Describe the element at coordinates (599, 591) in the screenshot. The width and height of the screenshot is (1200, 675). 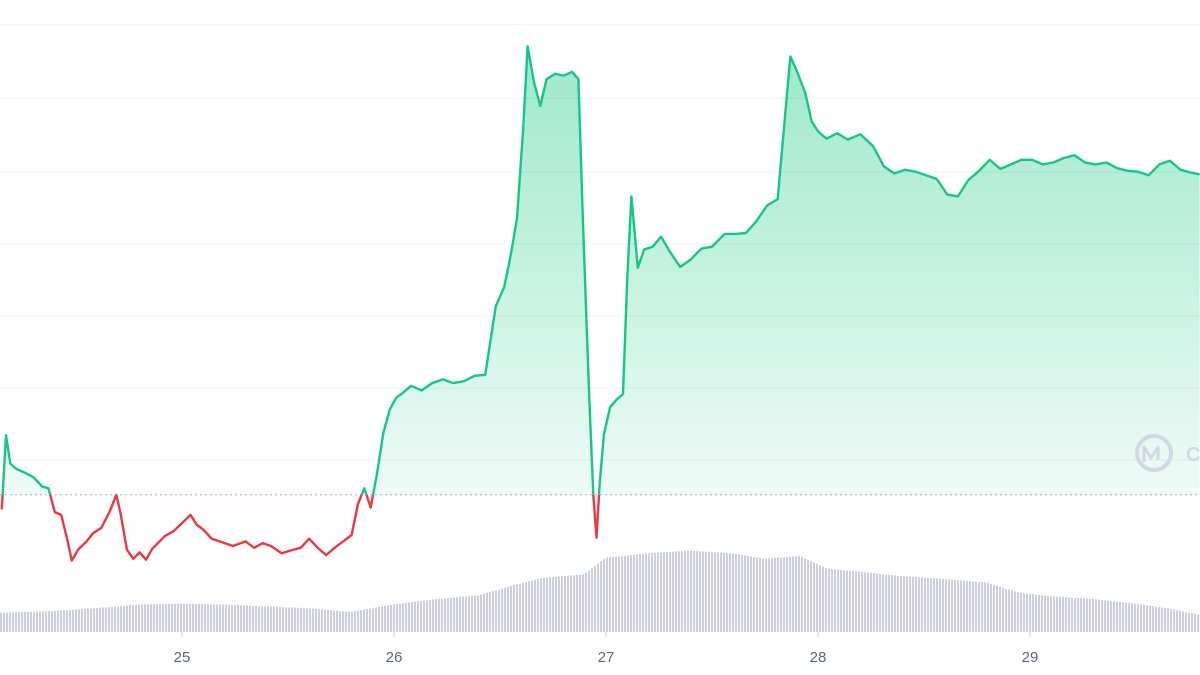
I see `volume-bars` at that location.